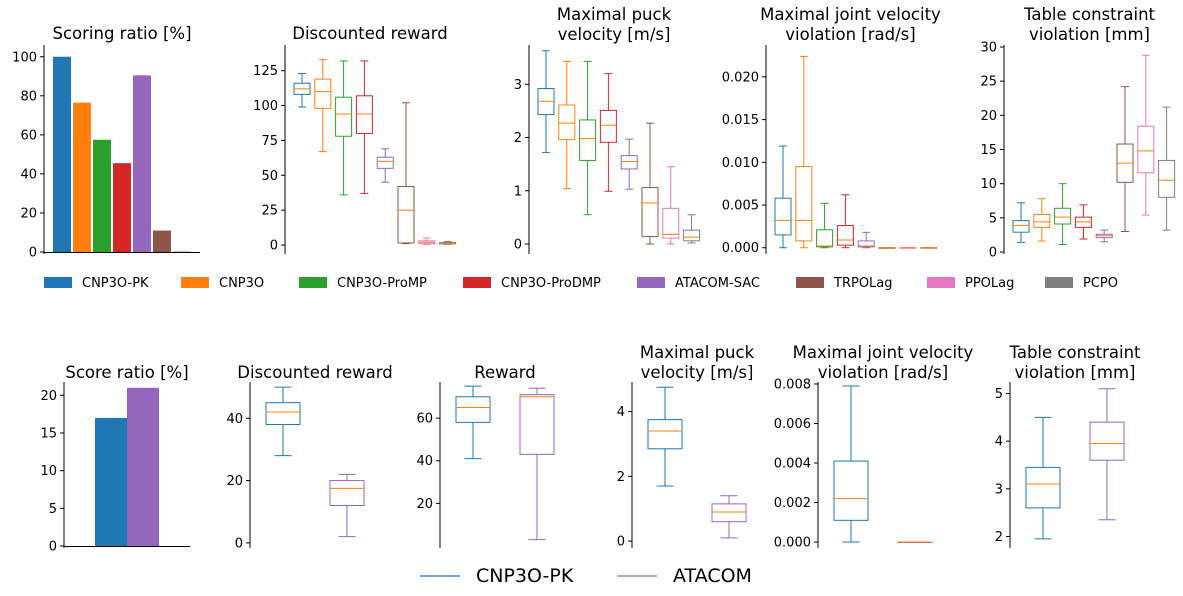 The width and height of the screenshot is (1183, 596). What do you see at coordinates (883, 372) in the screenshot?
I see `chart-title: violation [rad/s]` at bounding box center [883, 372].